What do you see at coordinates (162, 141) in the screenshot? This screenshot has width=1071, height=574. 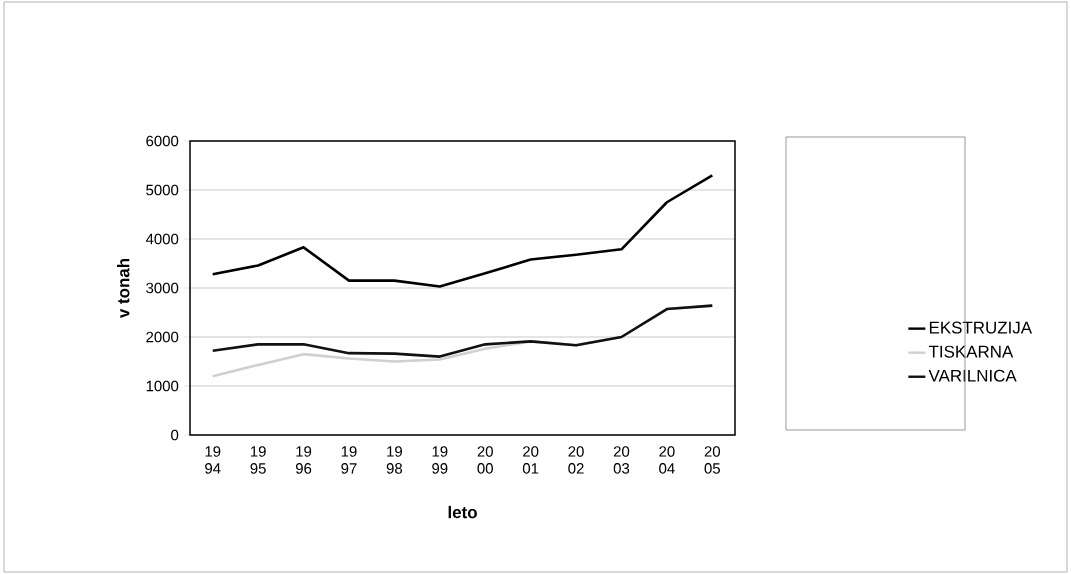 I see `y-tick-label: 6000` at bounding box center [162, 141].